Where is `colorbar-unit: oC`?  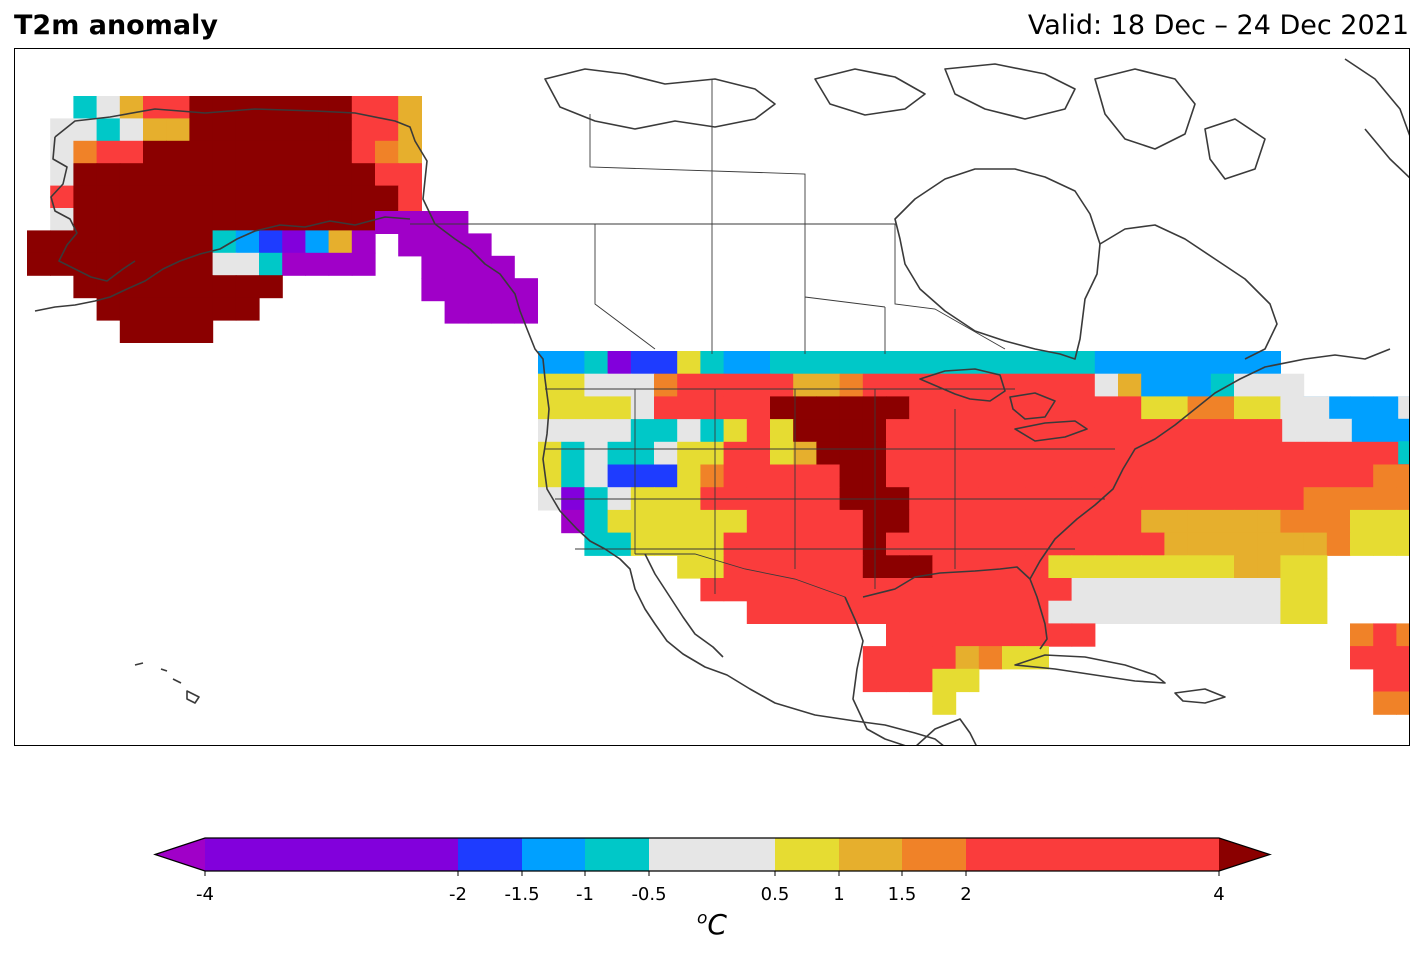 colorbar-unit: oC is located at coordinates (712, 924).